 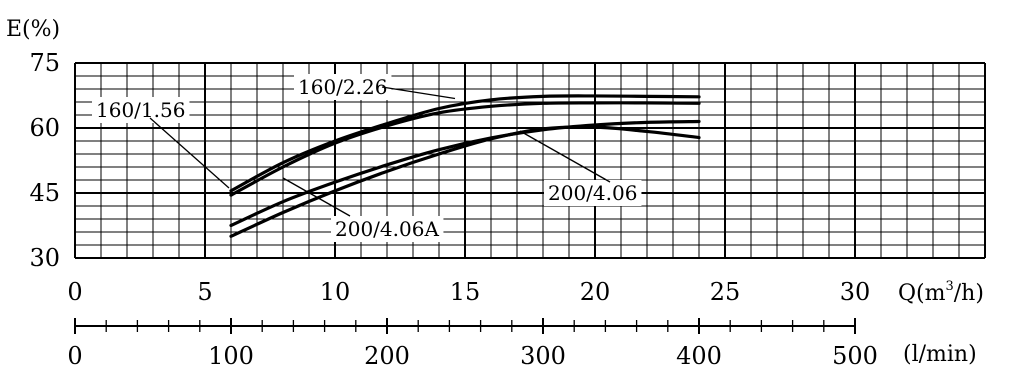 What do you see at coordinates (74, 292) in the screenshot?
I see `x-tick-label: 0` at bounding box center [74, 292].